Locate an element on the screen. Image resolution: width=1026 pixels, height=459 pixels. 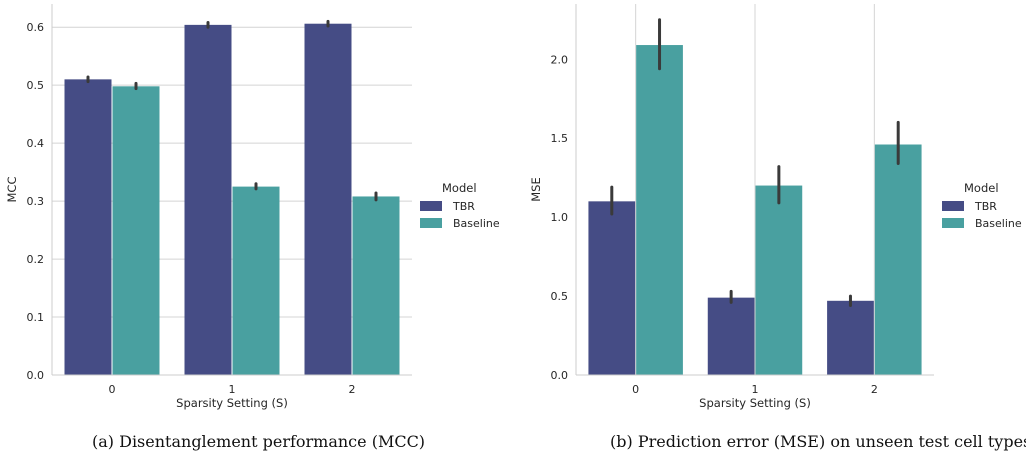
y-tick-label: 0.1 is located at coordinates (36, 317).